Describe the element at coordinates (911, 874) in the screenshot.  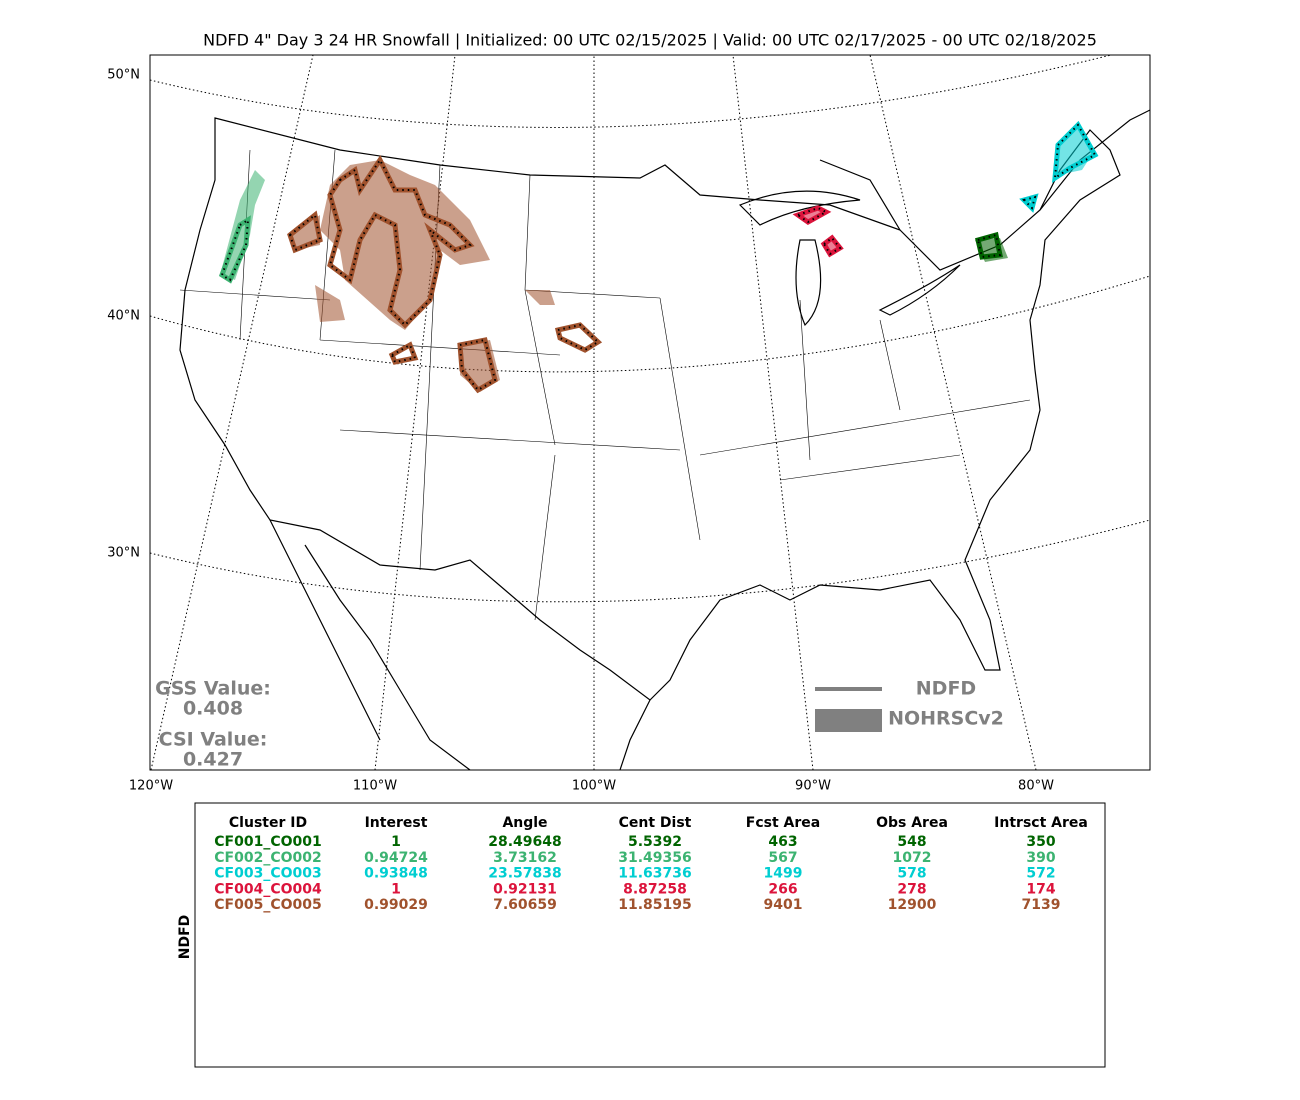
I see `table-cell: 578` at that location.